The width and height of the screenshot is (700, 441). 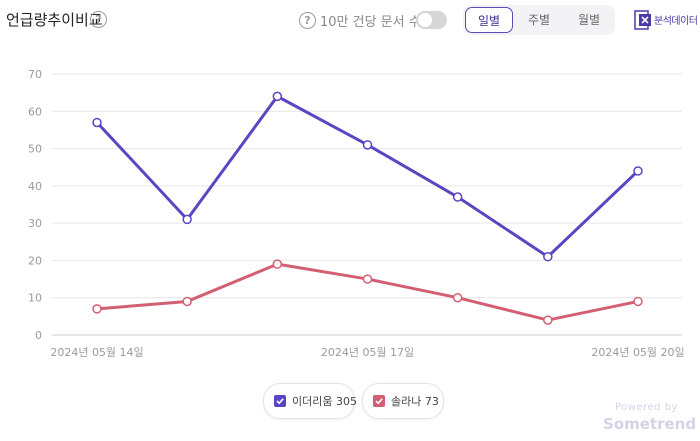 I want to click on per-100k-toggle, so click(x=431, y=20).